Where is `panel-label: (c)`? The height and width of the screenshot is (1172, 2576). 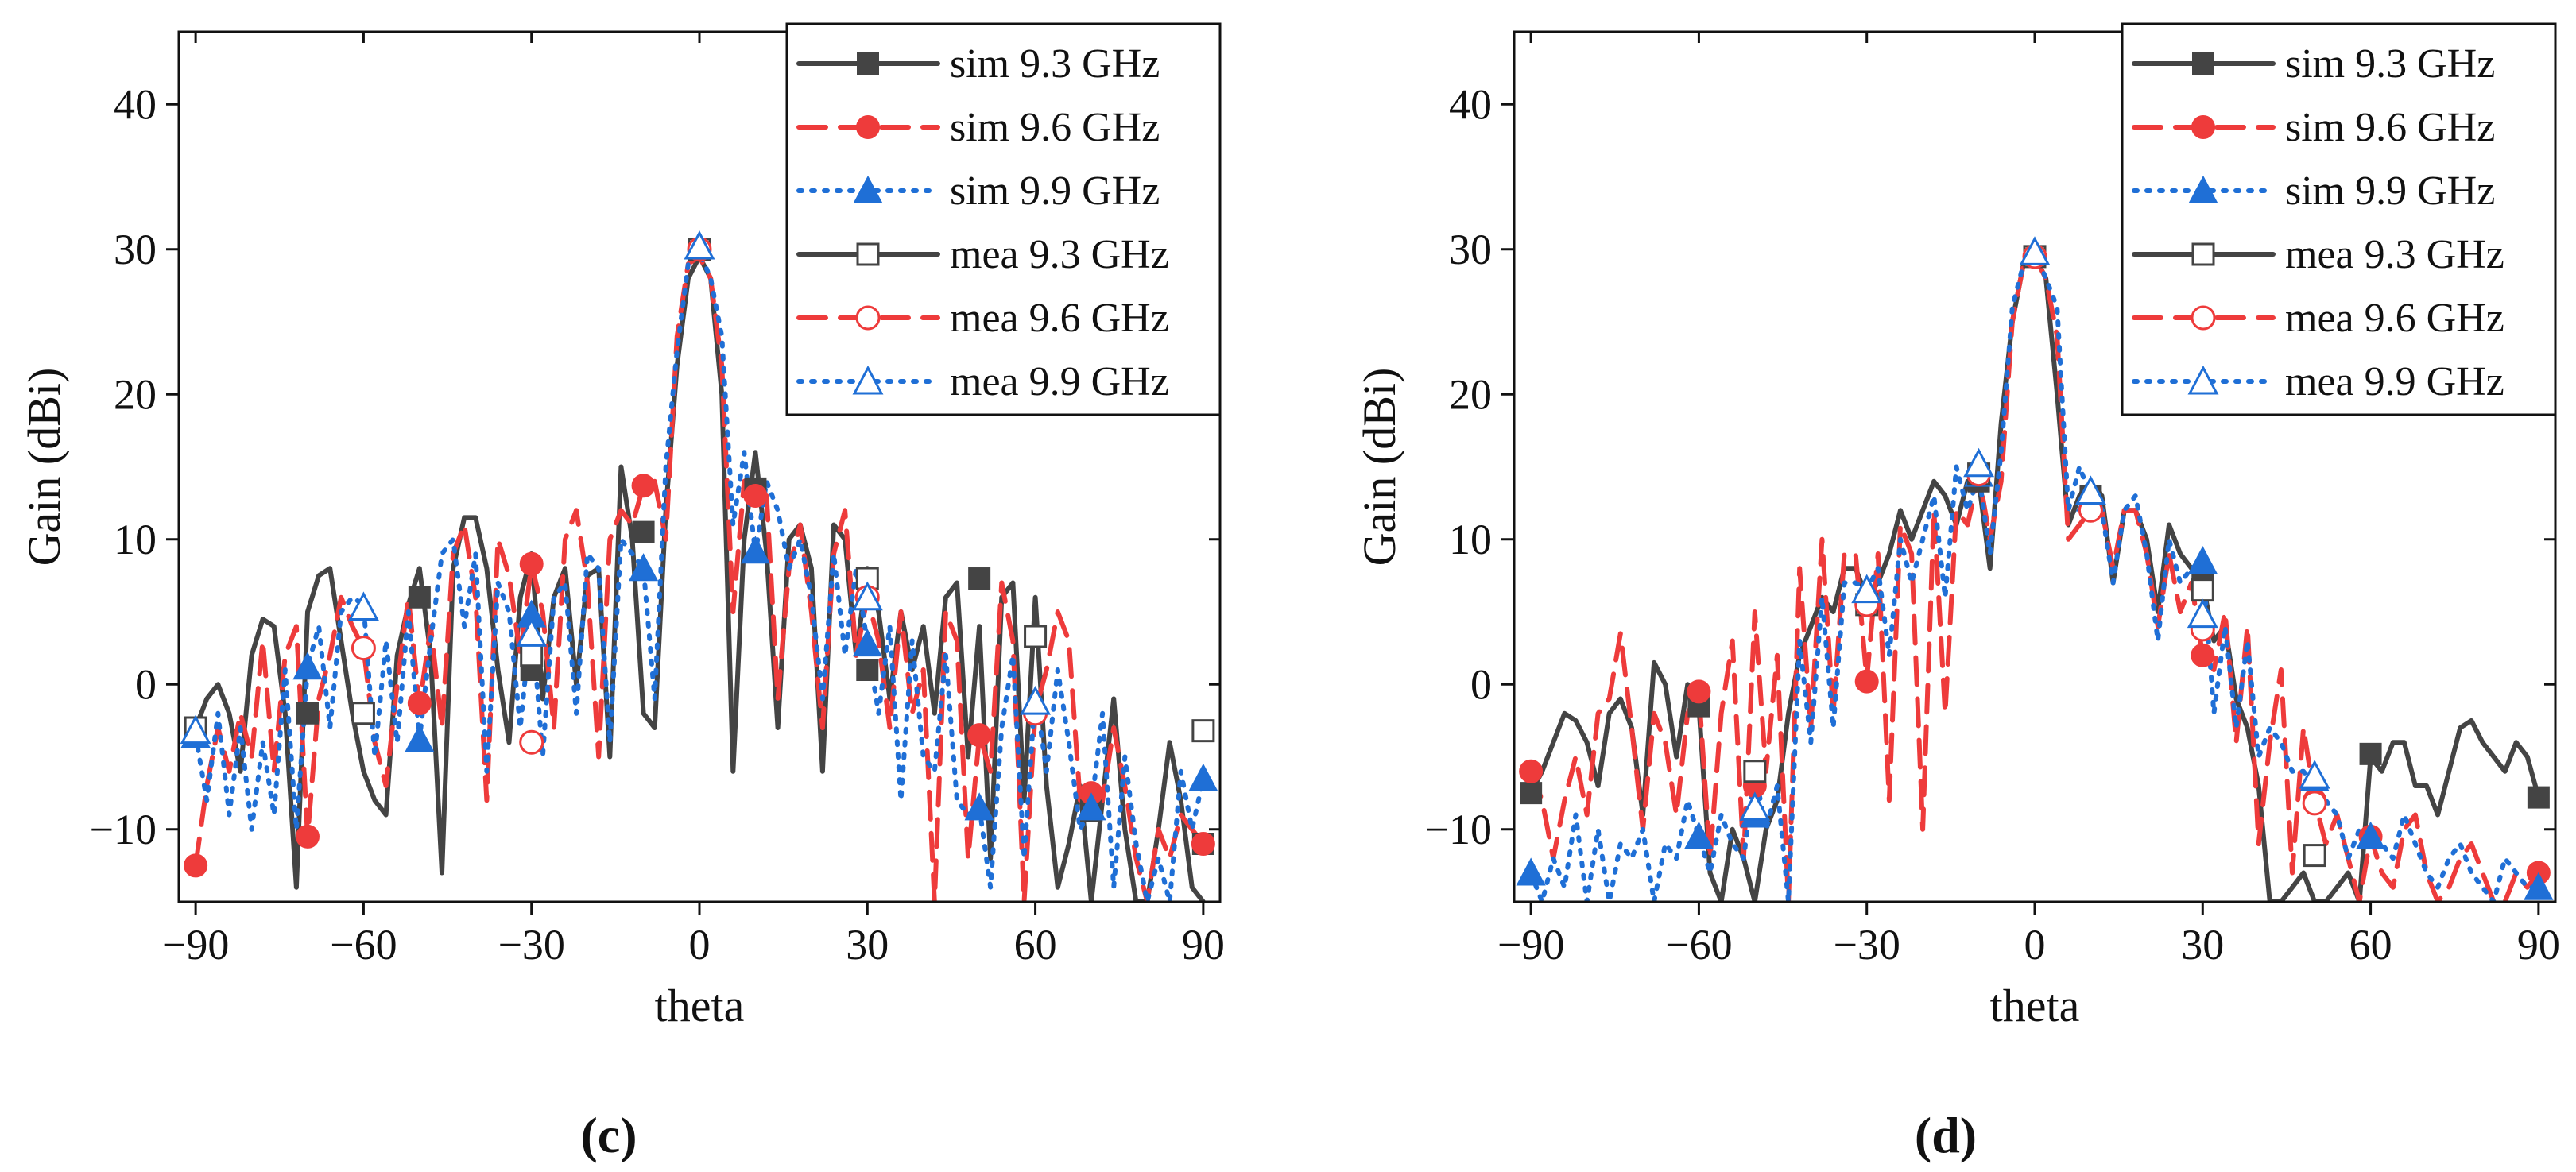
panel-label: (c) is located at coordinates (608, 1135).